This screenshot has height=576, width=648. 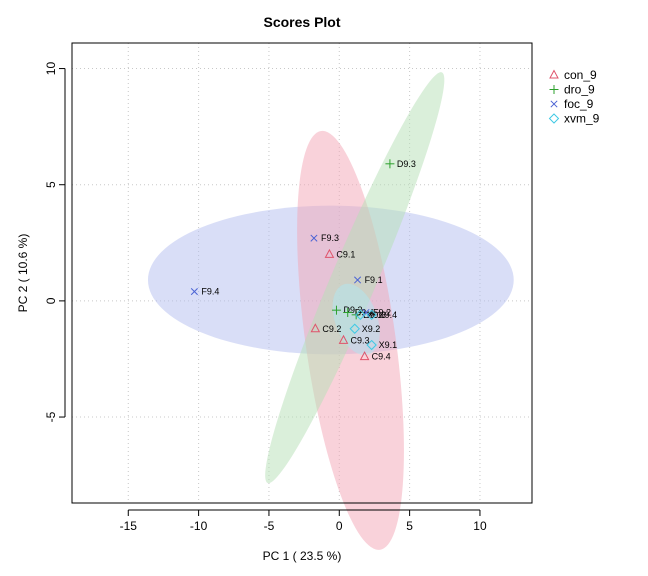 What do you see at coordinates (301, 22) in the screenshot?
I see `chart-title: Scores Plot` at bounding box center [301, 22].